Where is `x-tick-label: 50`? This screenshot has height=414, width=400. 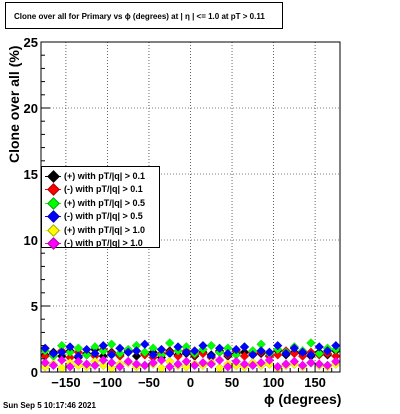 x-tick-label: 50 is located at coordinates (232, 382).